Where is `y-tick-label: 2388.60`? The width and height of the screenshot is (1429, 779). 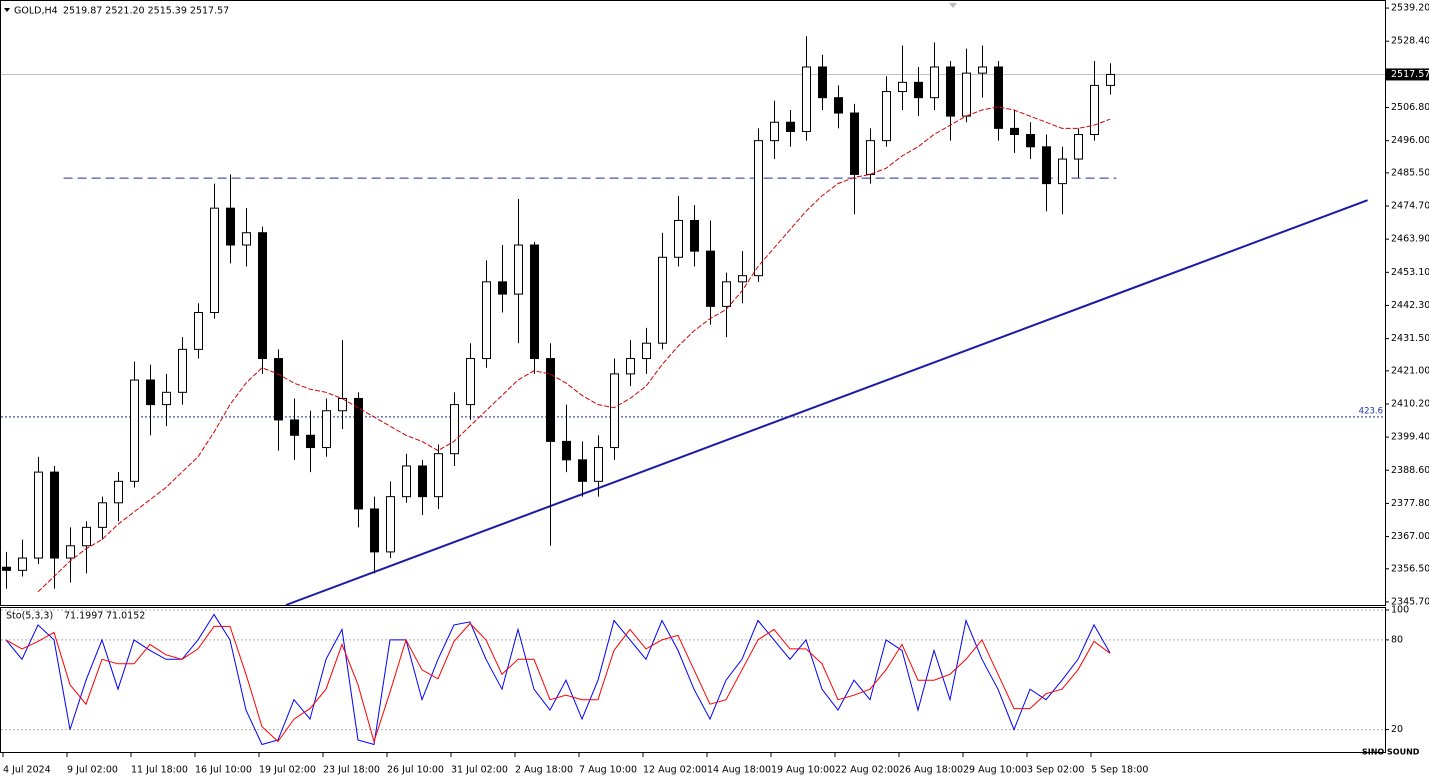 y-tick-label: 2388.60 is located at coordinates (1410, 470).